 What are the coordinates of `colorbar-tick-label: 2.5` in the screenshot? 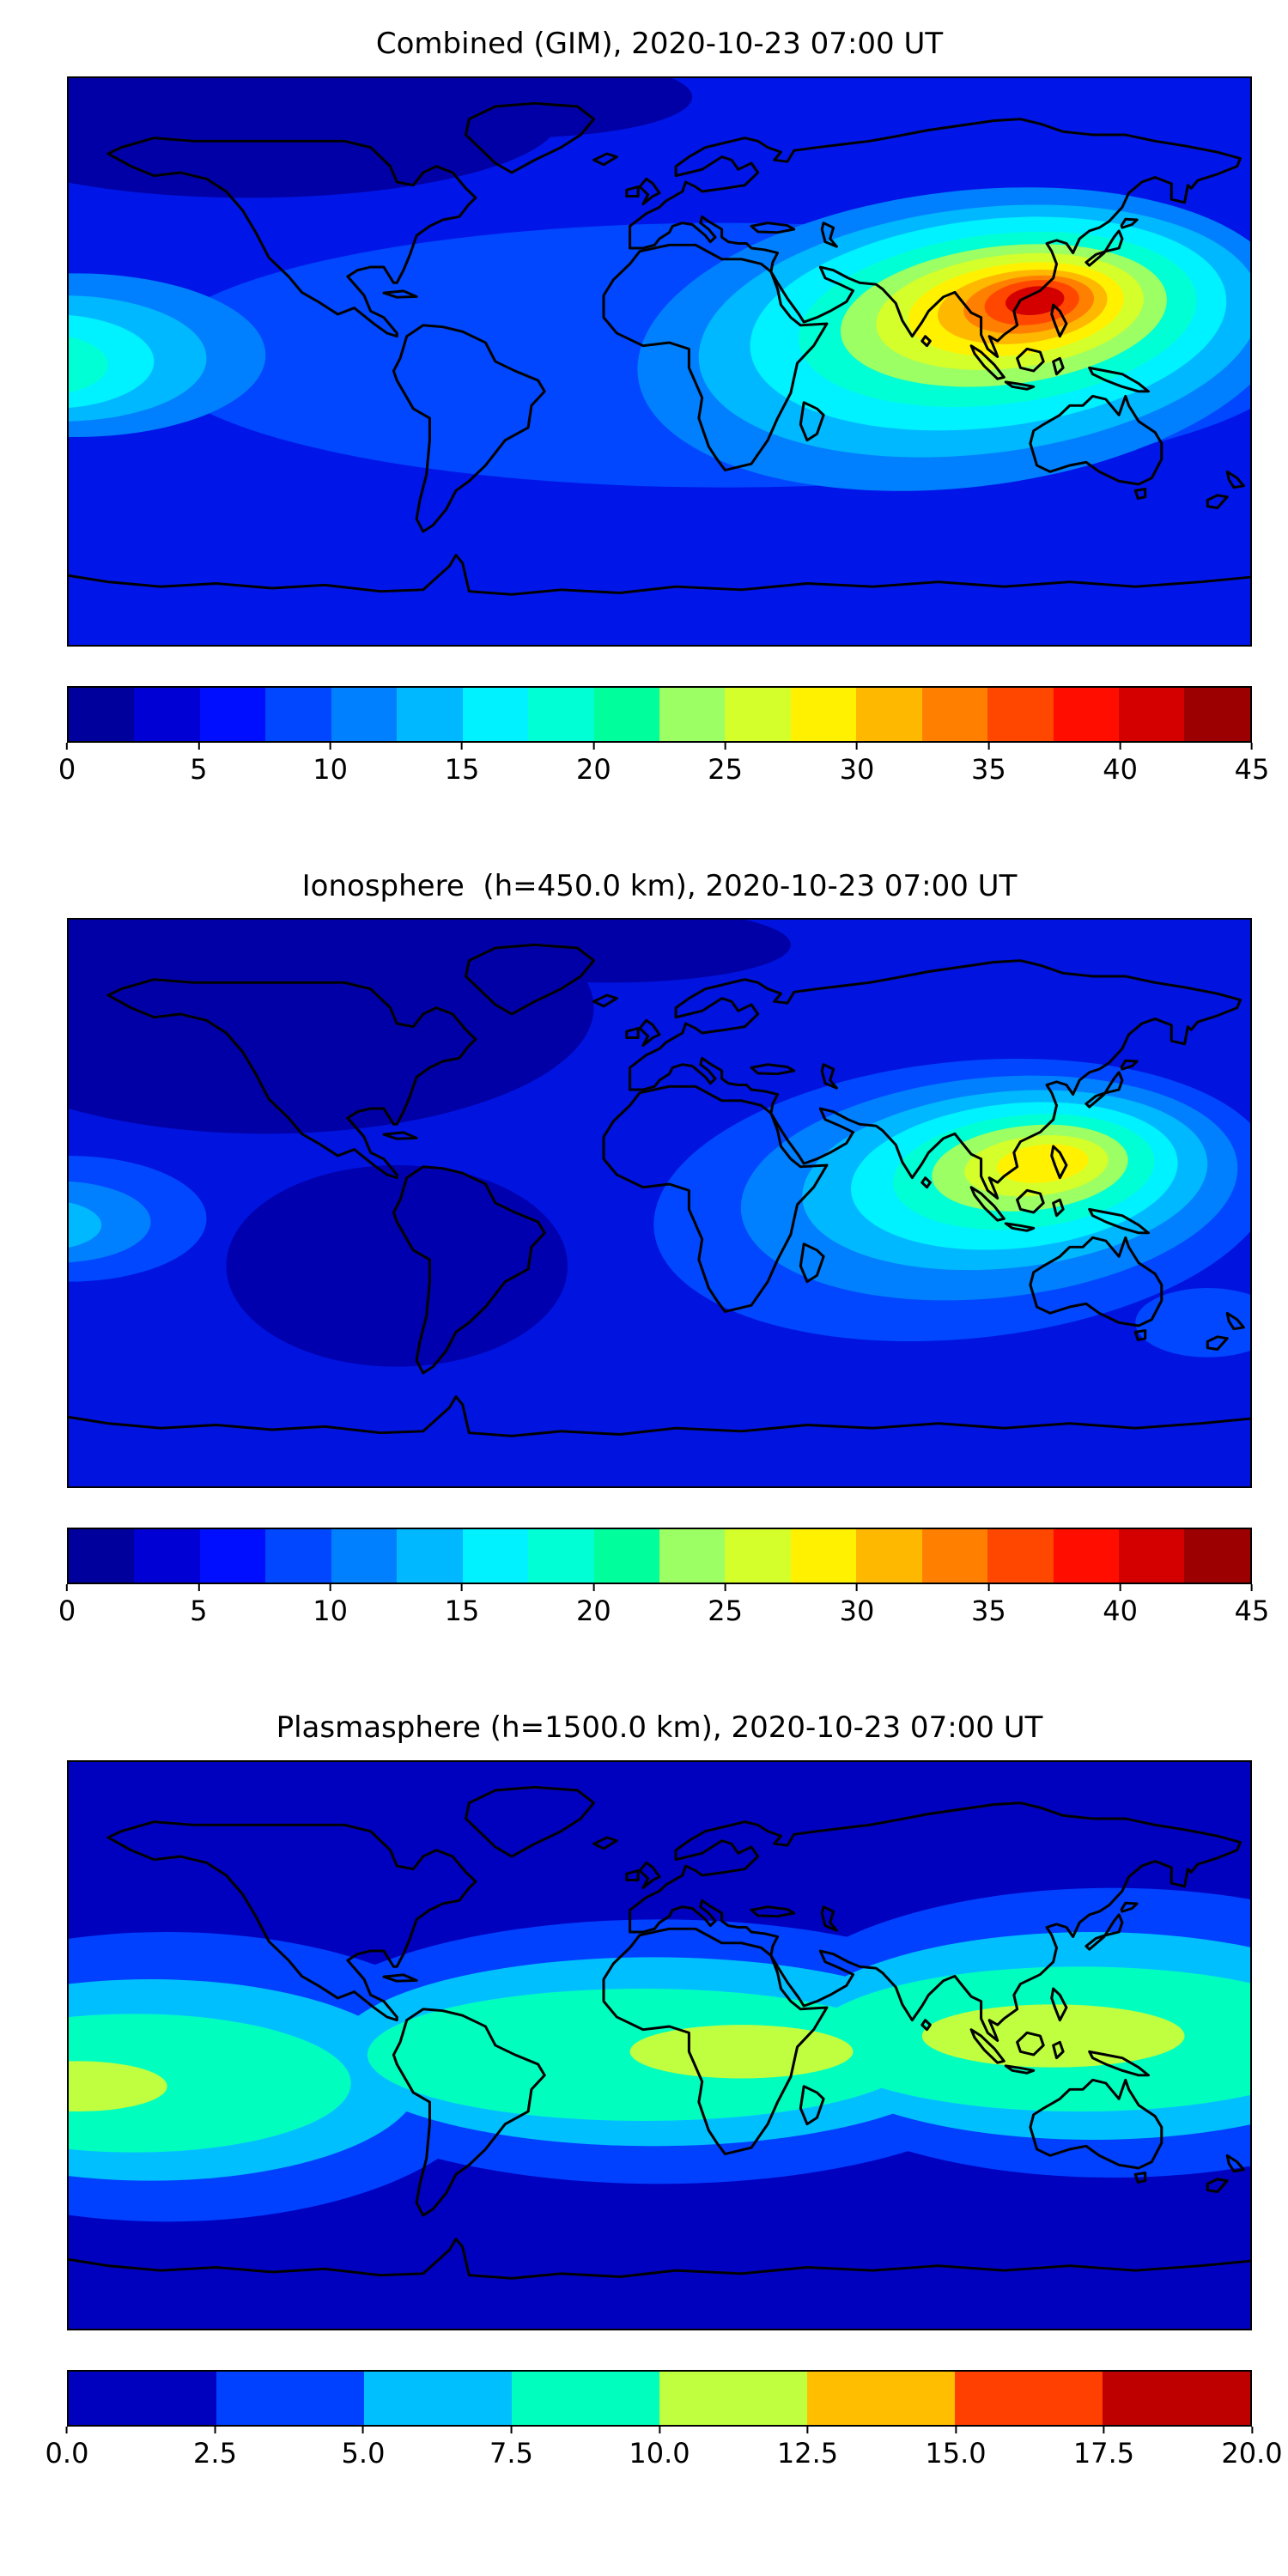 It's located at (215, 2453).